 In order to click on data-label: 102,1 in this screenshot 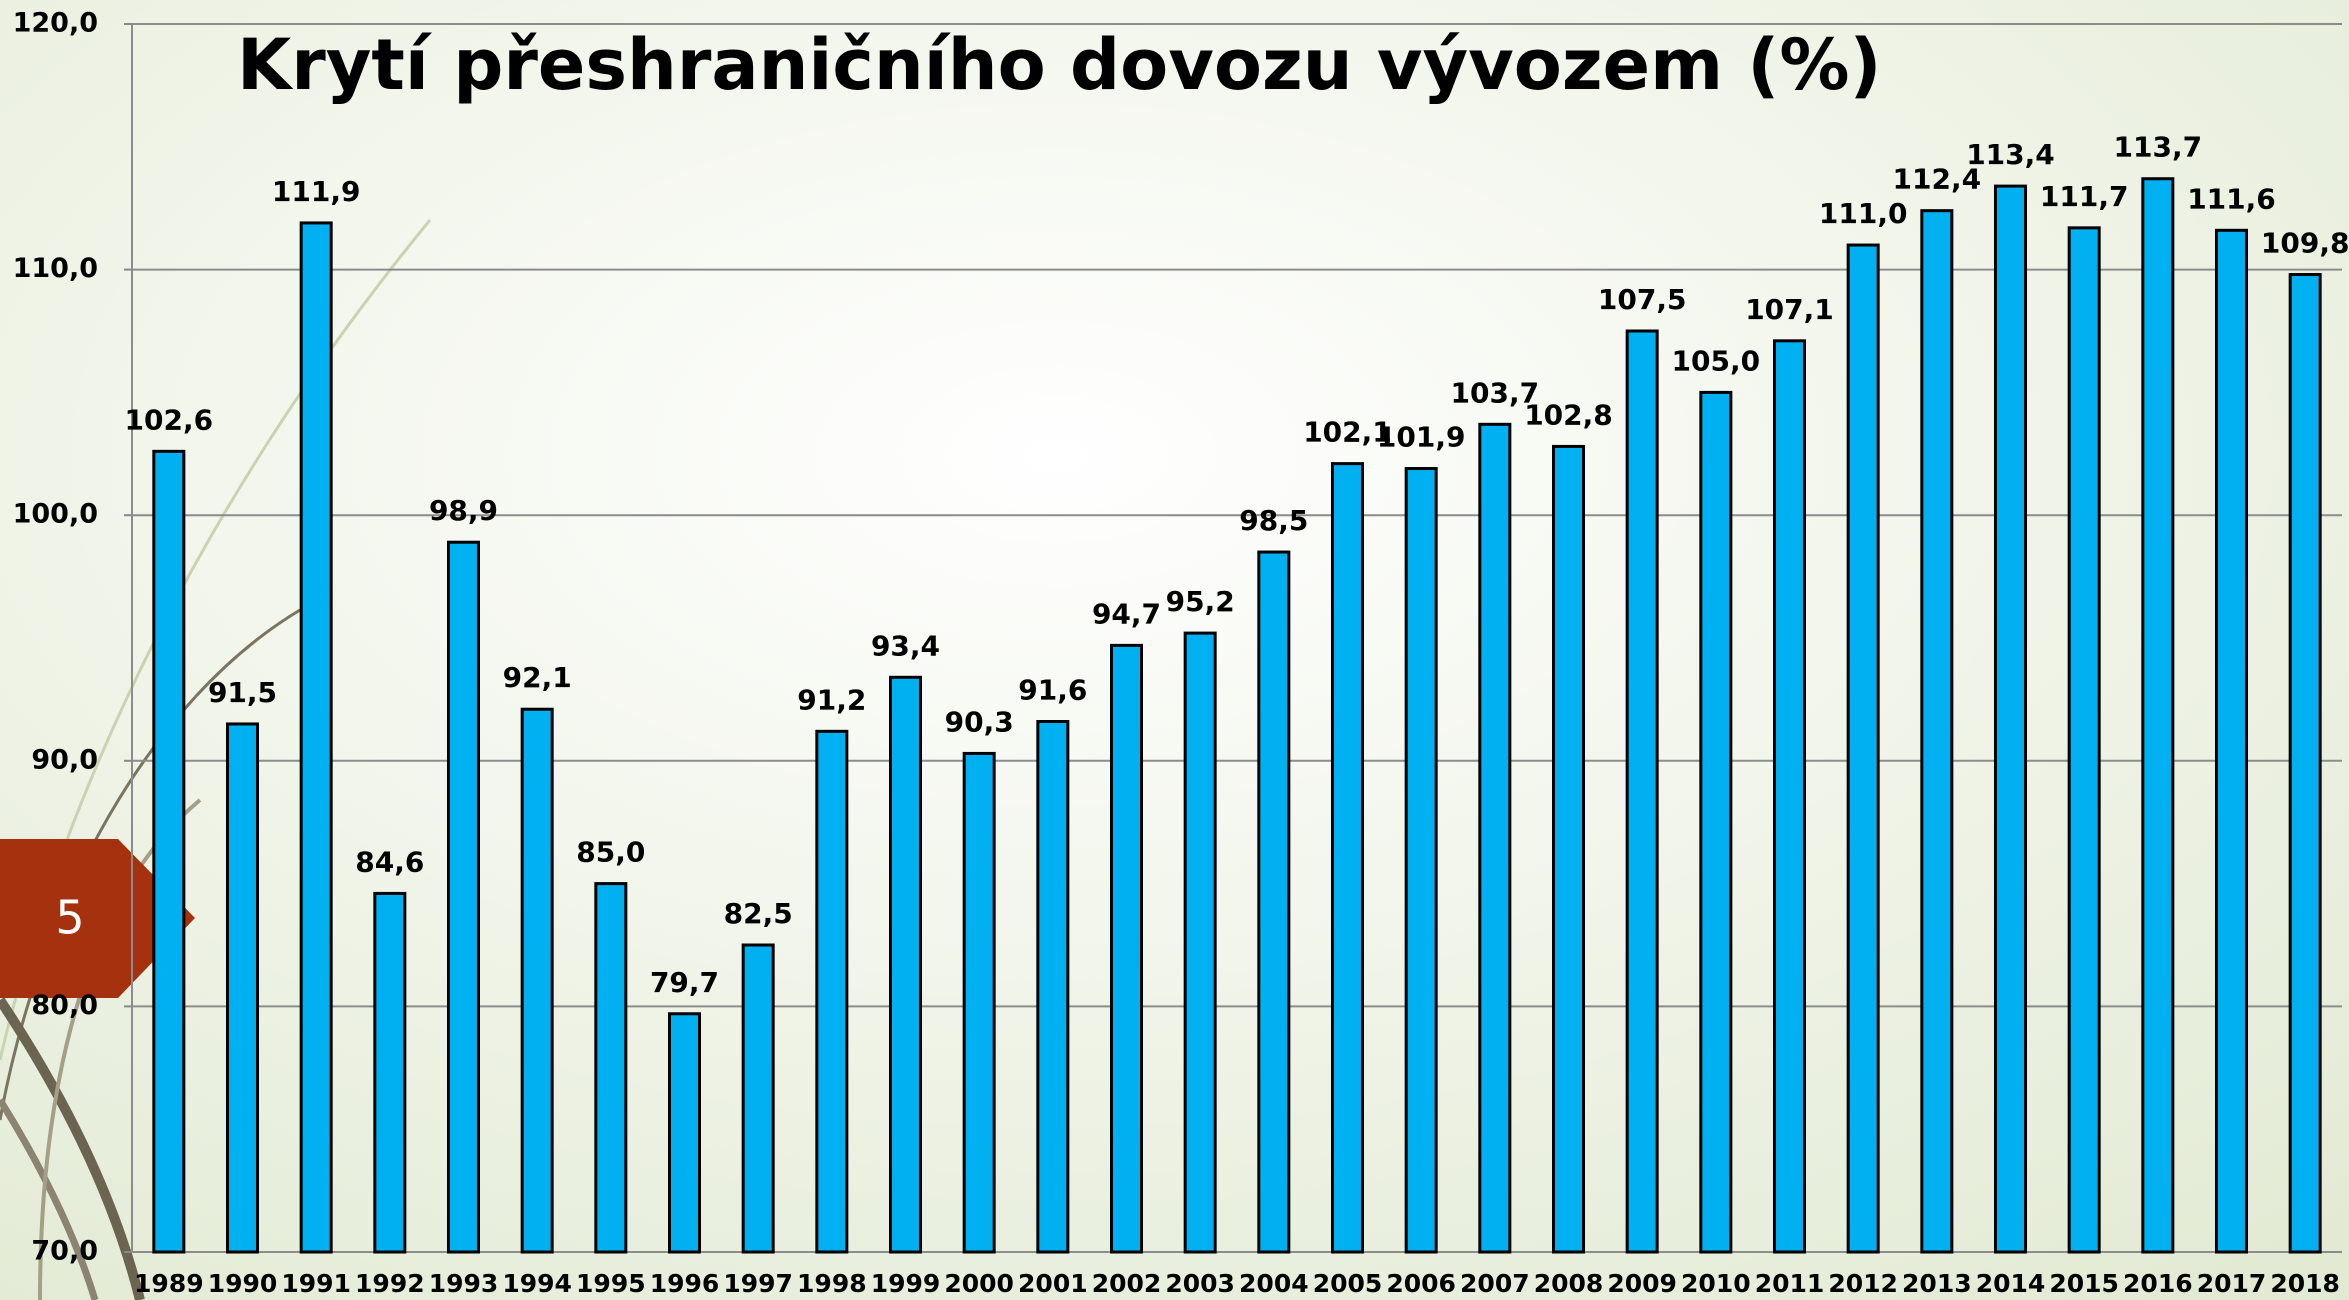, I will do `click(1347, 432)`.